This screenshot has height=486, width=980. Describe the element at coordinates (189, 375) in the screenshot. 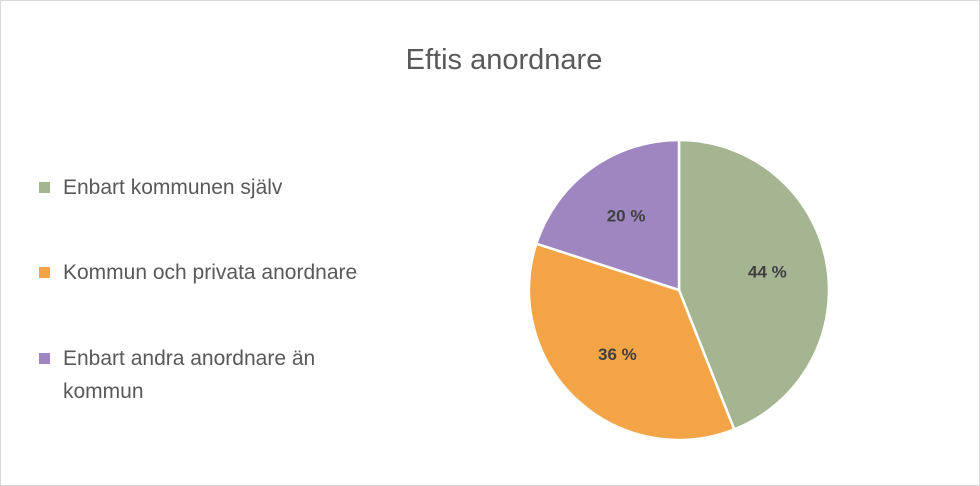

I see `legend-label: Enbart andra anordnare än kommun` at that location.